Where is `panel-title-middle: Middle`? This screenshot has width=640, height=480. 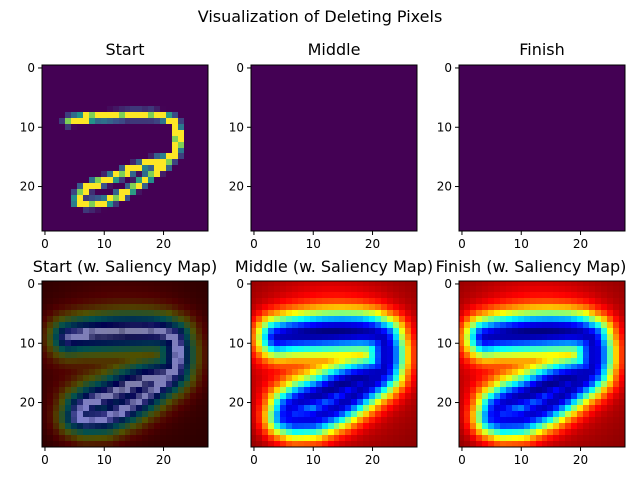 panel-title-middle: Middle is located at coordinates (334, 49).